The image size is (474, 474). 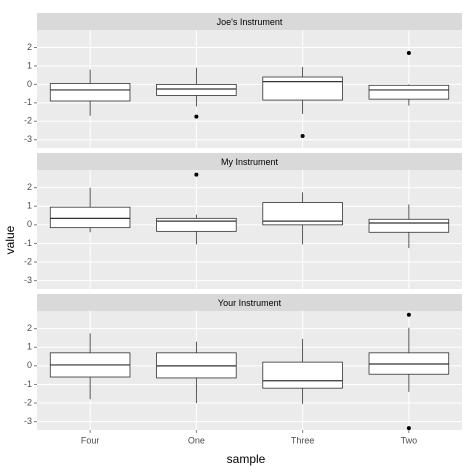 What do you see at coordinates (10, 239) in the screenshot?
I see `y-axis-title: value` at bounding box center [10, 239].